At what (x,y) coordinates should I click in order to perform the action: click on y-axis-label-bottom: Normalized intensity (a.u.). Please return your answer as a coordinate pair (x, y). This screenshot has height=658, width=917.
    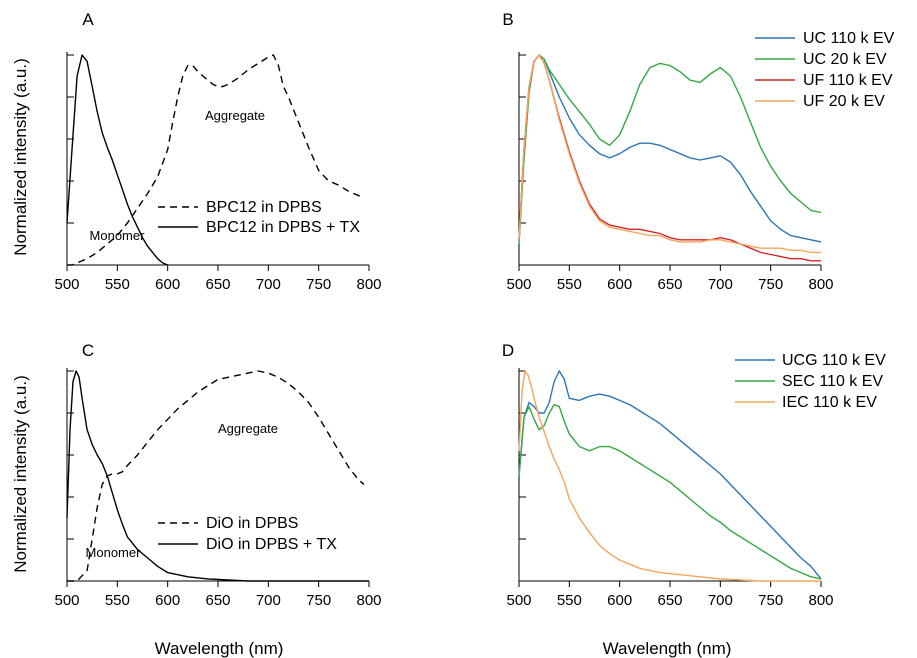
    Looking at the image, I should click on (20, 473).